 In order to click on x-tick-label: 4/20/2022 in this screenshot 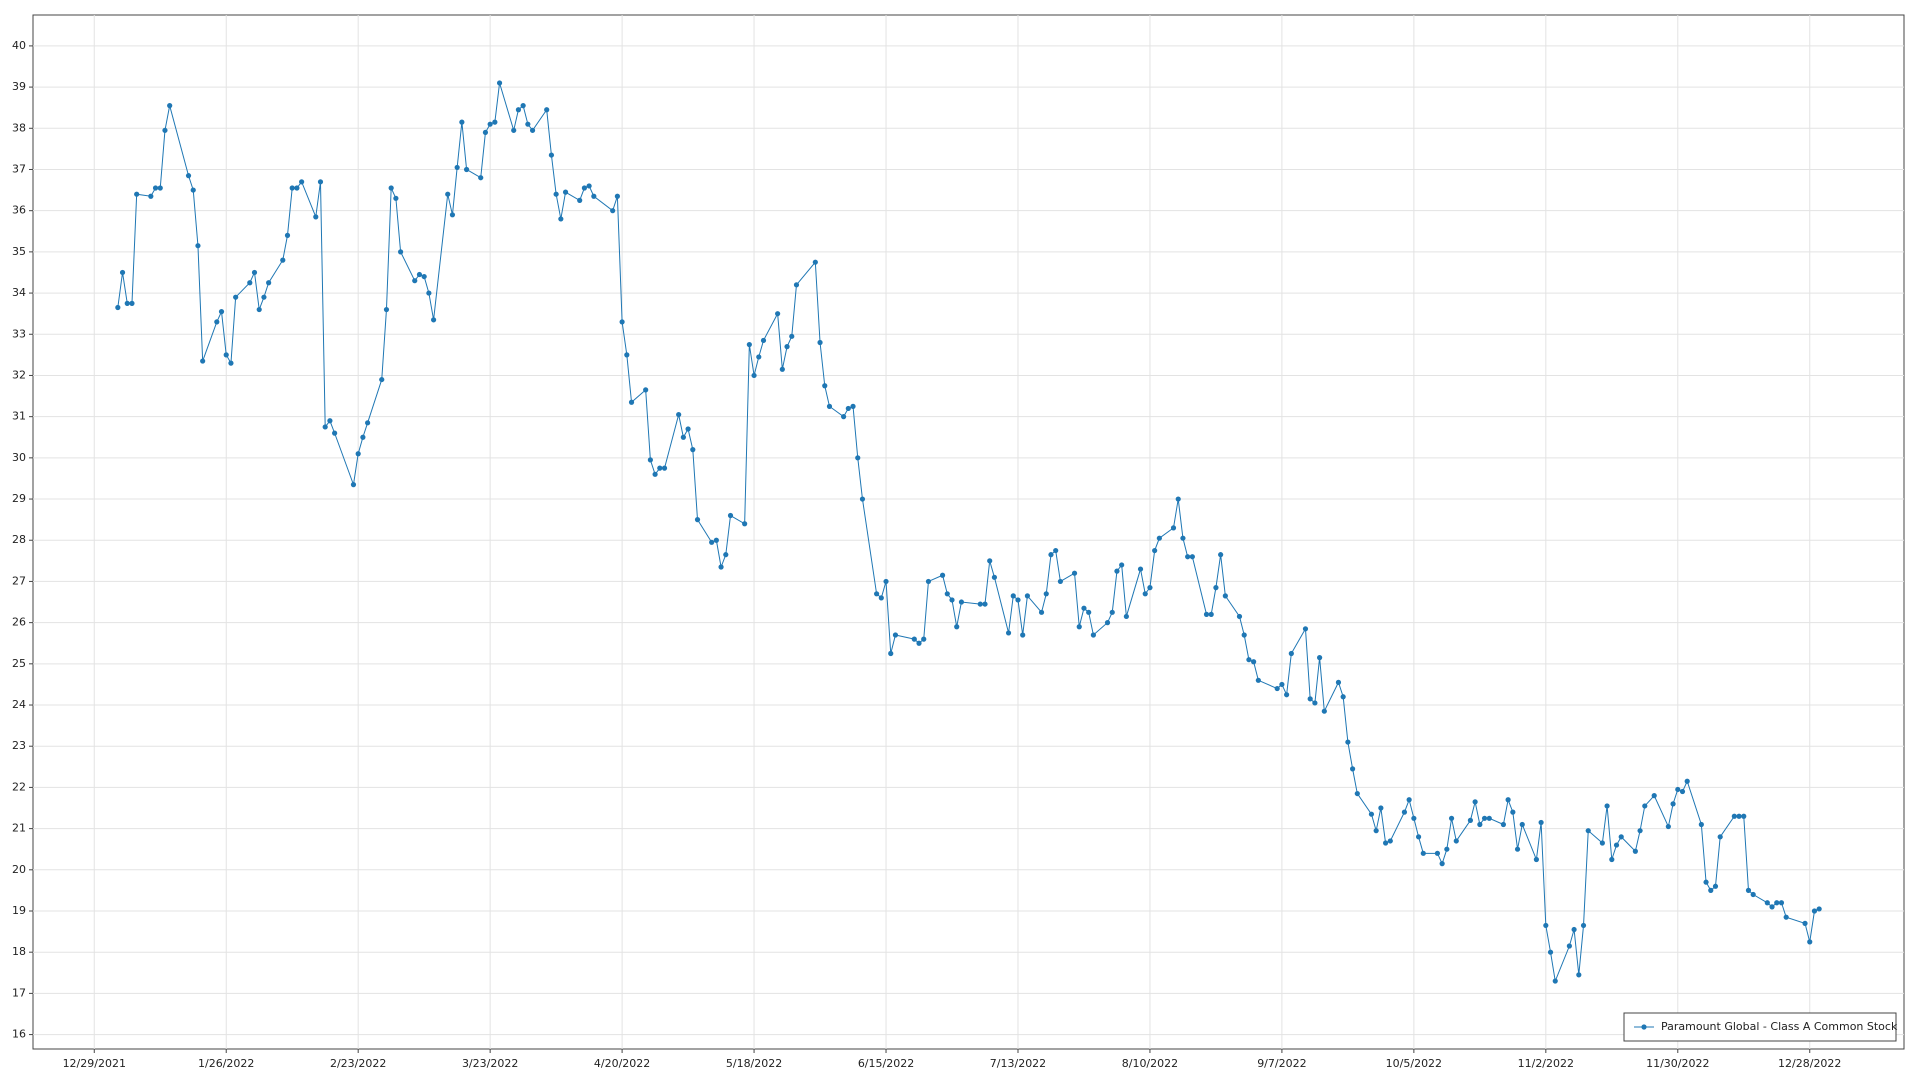, I will do `click(622, 1063)`.